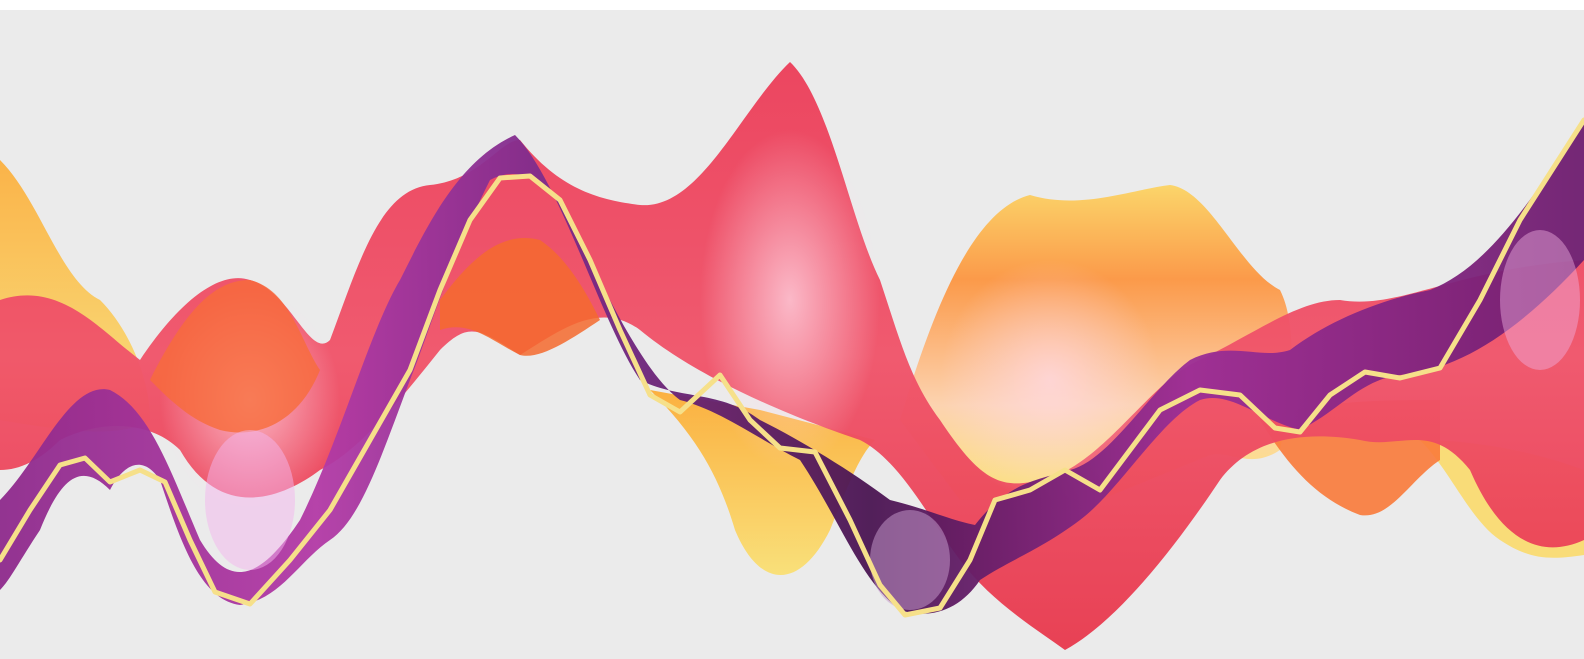 The height and width of the screenshot is (659, 1584). Describe the element at coordinates (792, 5) in the screenshot. I see `top-strip` at that location.